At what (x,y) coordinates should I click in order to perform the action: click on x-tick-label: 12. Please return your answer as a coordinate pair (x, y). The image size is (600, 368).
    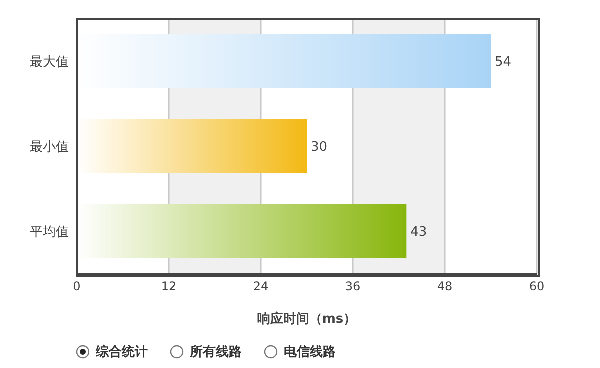
    Looking at the image, I should click on (169, 287).